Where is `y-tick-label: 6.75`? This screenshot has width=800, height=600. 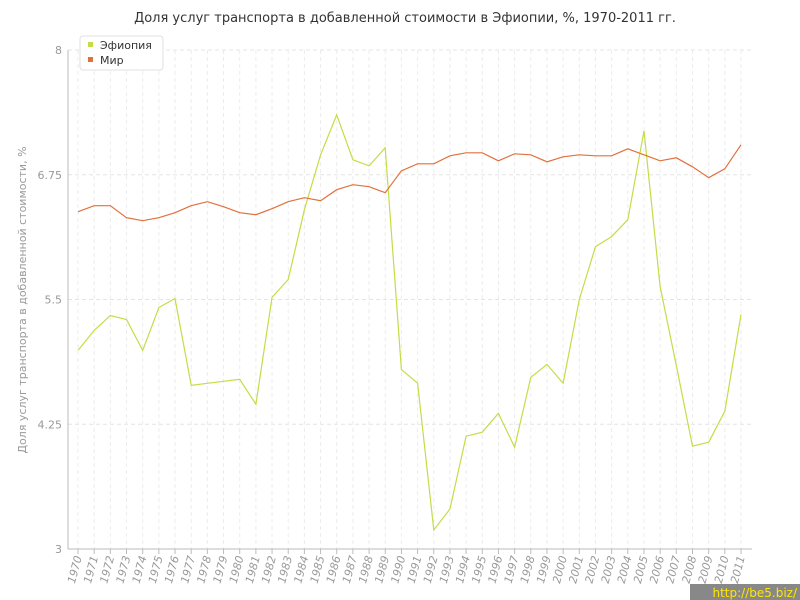
y-tick-label: 6.75 is located at coordinates (50, 175).